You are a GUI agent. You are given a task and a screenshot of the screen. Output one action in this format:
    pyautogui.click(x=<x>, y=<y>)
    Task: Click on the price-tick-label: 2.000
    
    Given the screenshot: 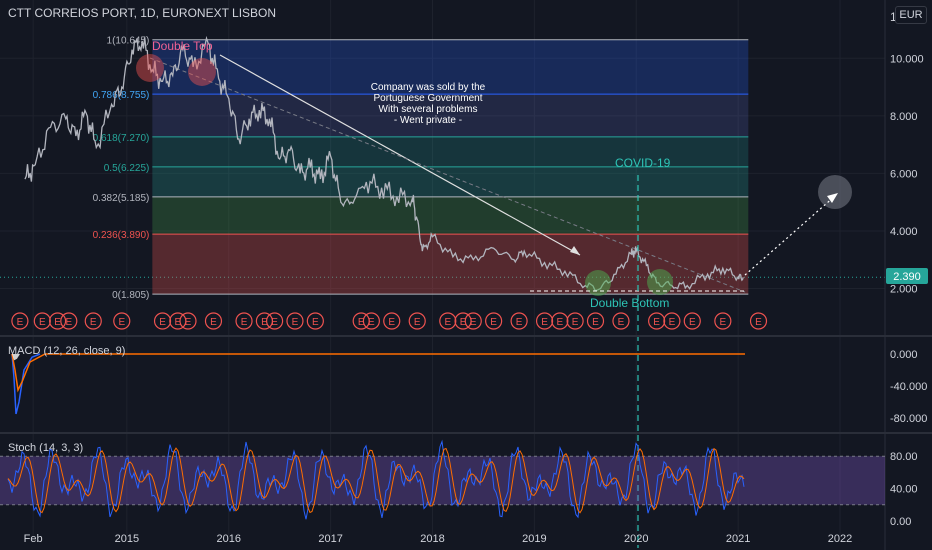 What is the action you would take?
    pyautogui.click(x=904, y=289)
    